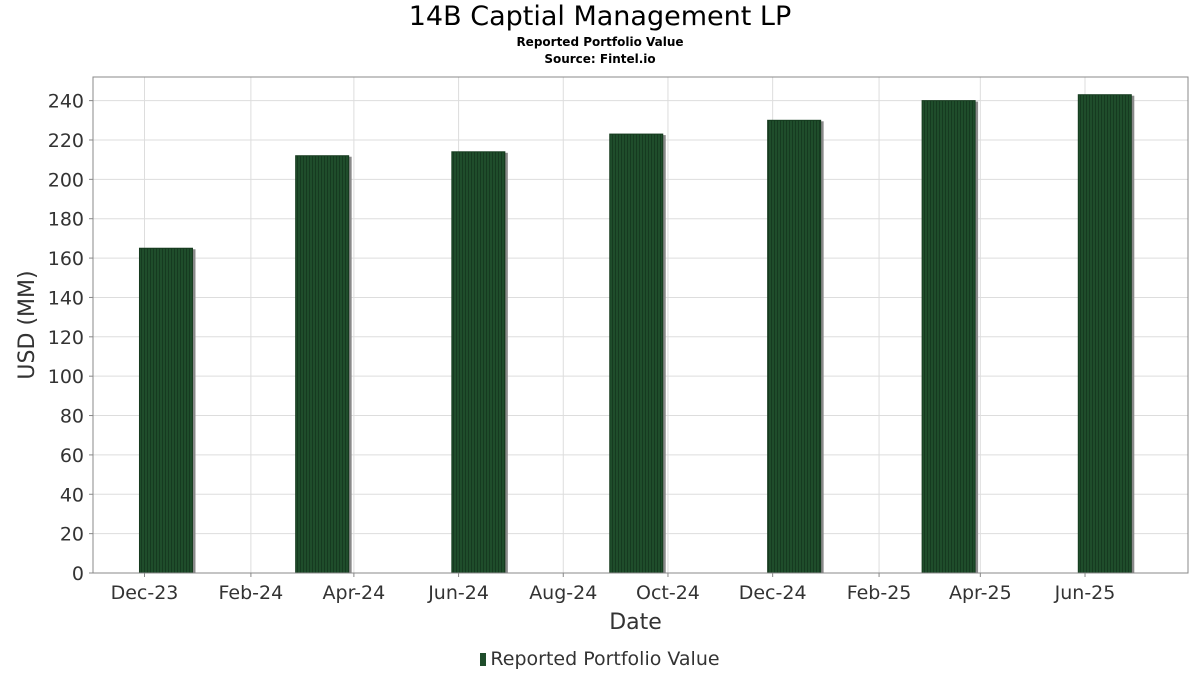  I want to click on x-tick-label: Feb-24, so click(251, 593).